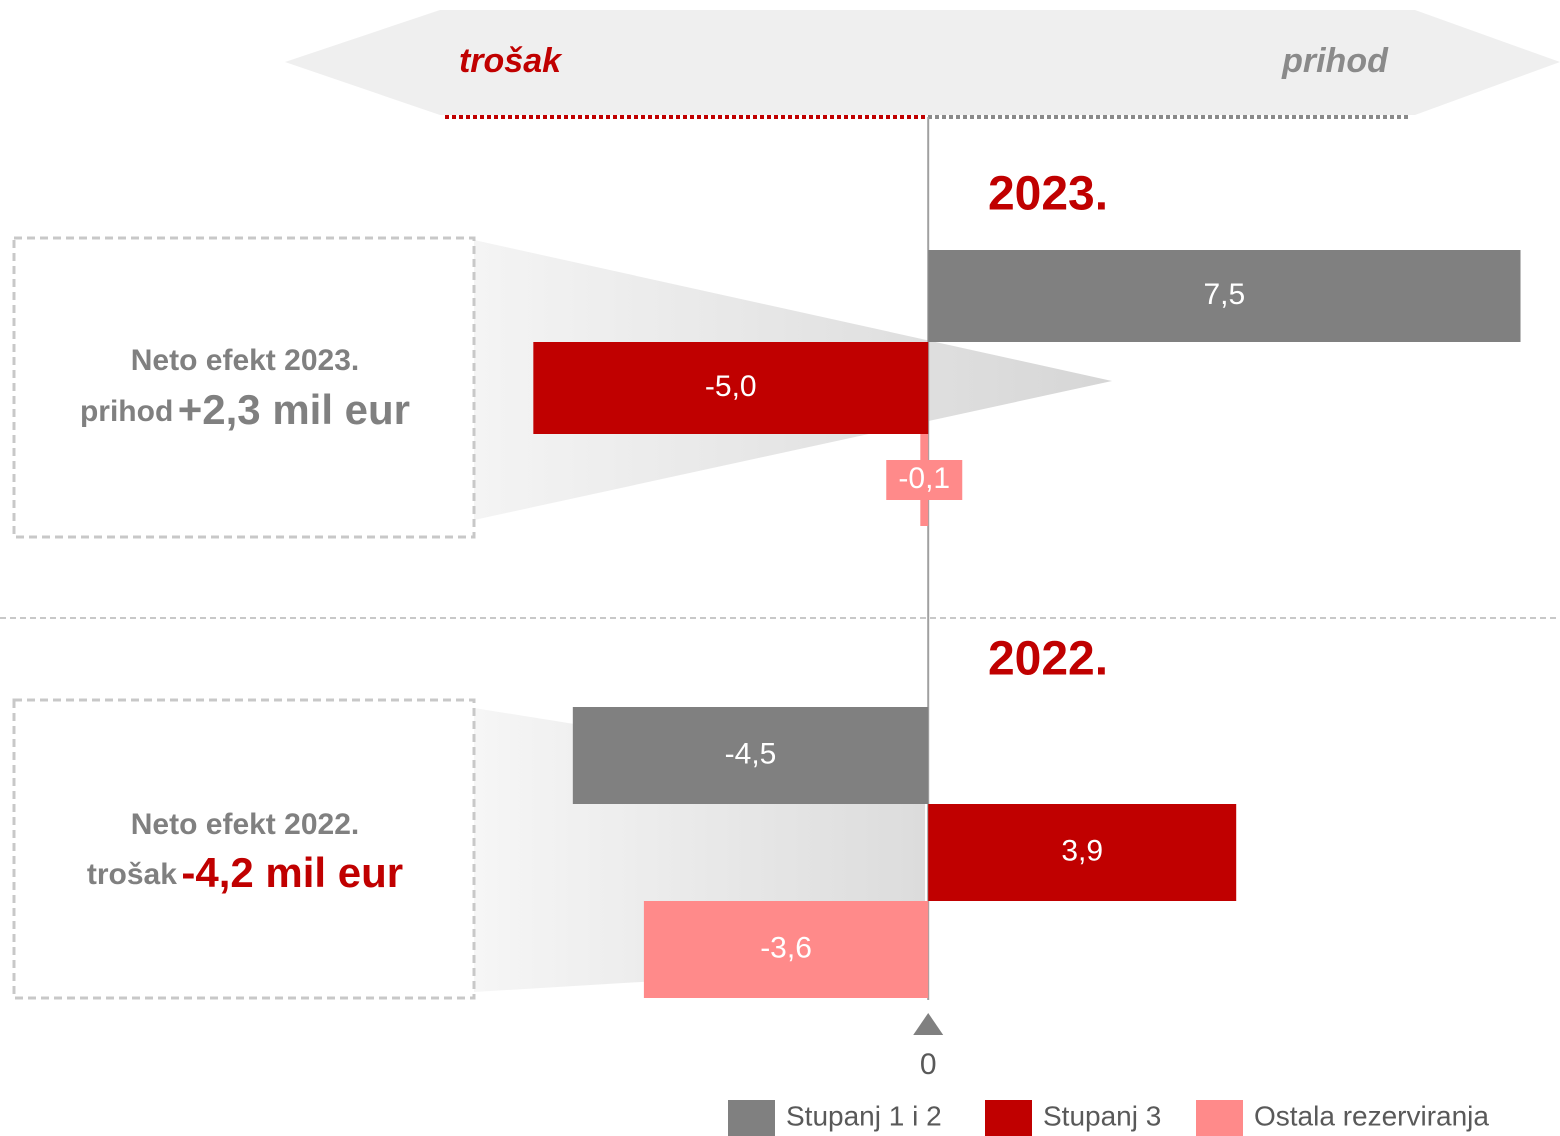 Image resolution: width=1560 pixels, height=1136 pixels. Describe the element at coordinates (292, 872) in the screenshot. I see `net-amount: -4,2 mil eur` at that location.